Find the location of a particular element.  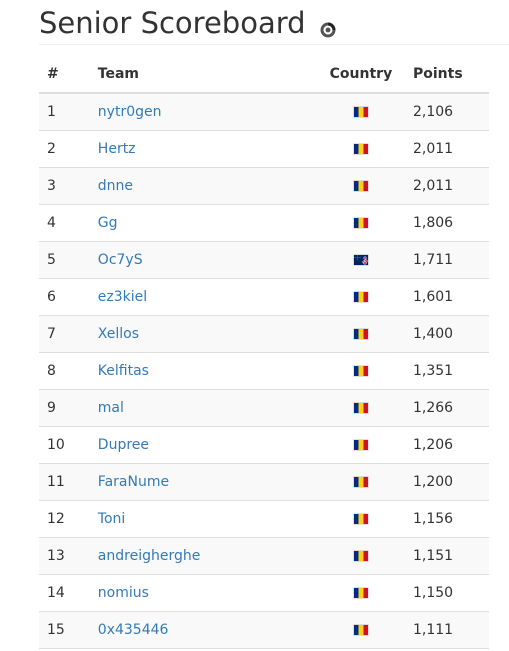

rank-column-header: # is located at coordinates (64, 75).